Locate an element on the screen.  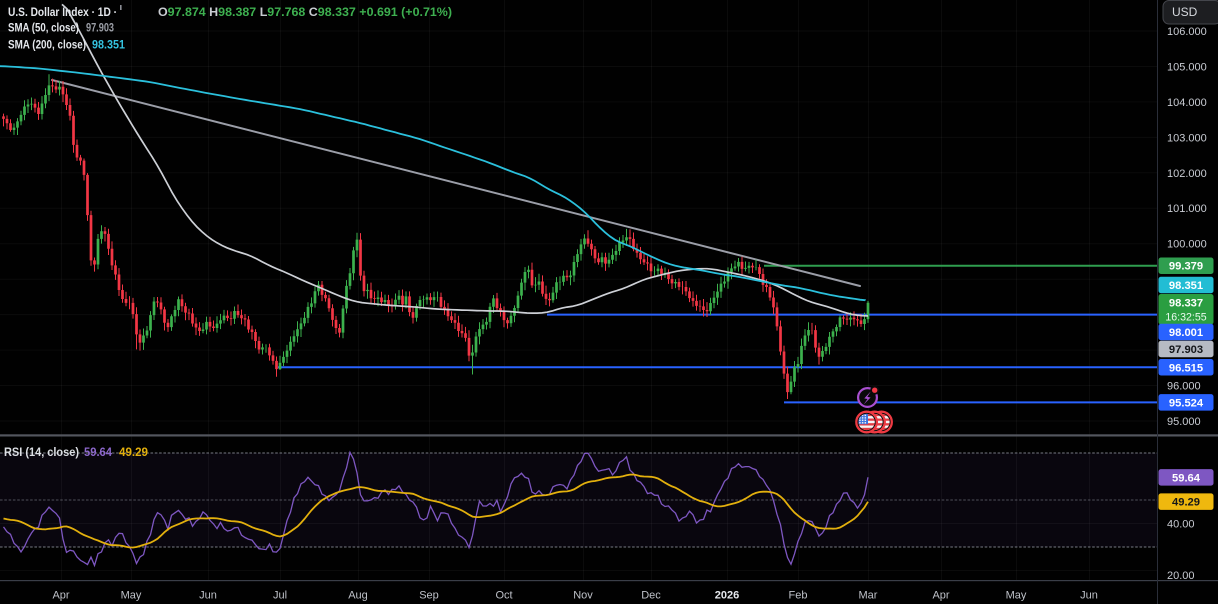
svg-text: 105.000 is located at coordinates (1187, 67).